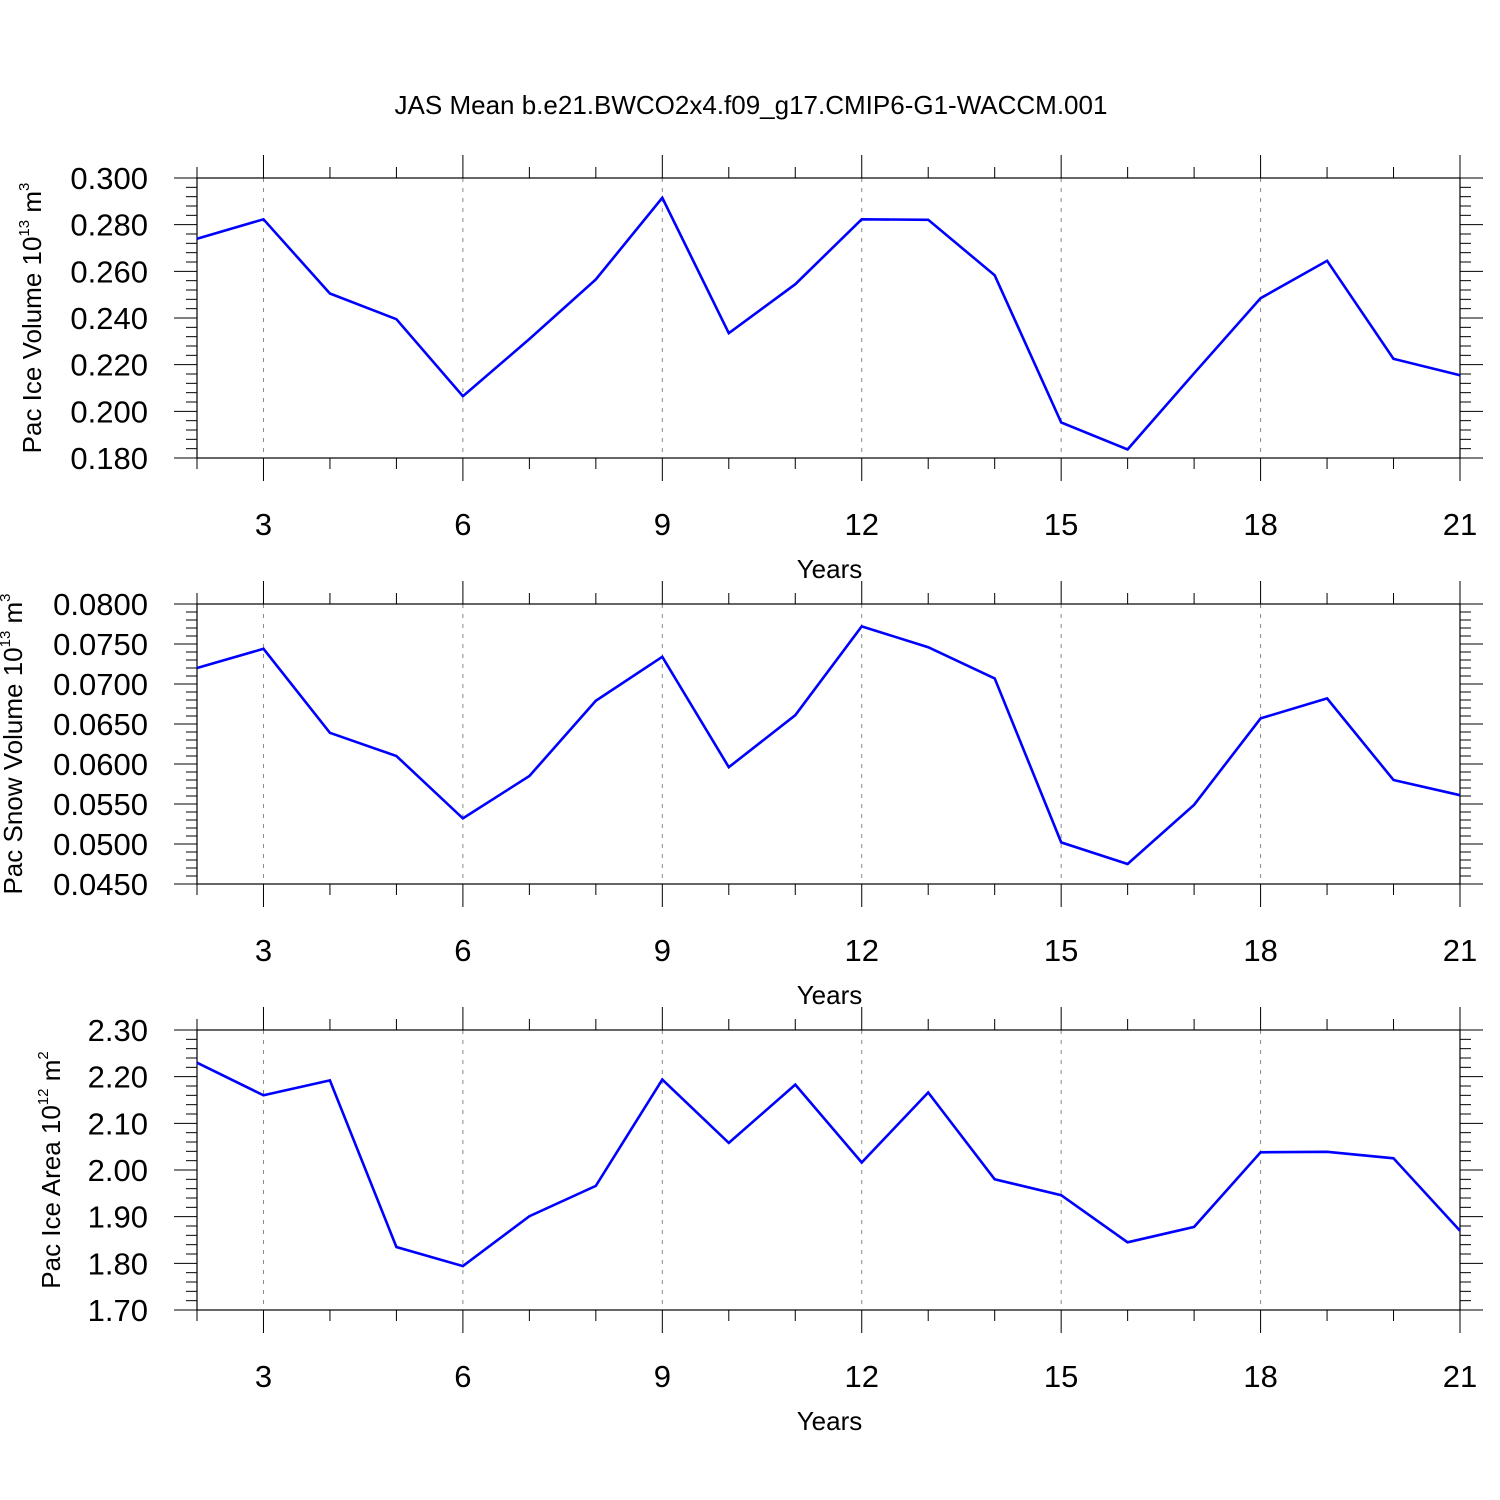  What do you see at coordinates (263, 524) in the screenshot?
I see `panel-1-xtick-label-0: 3` at bounding box center [263, 524].